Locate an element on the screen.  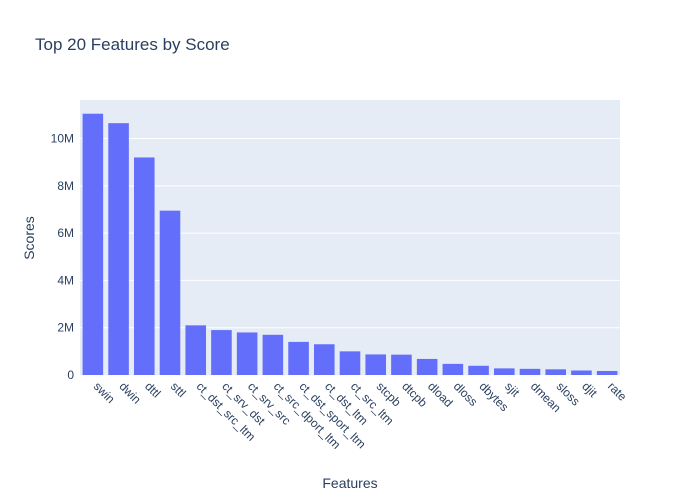
y-tick-label: 0 is located at coordinates (70, 375).